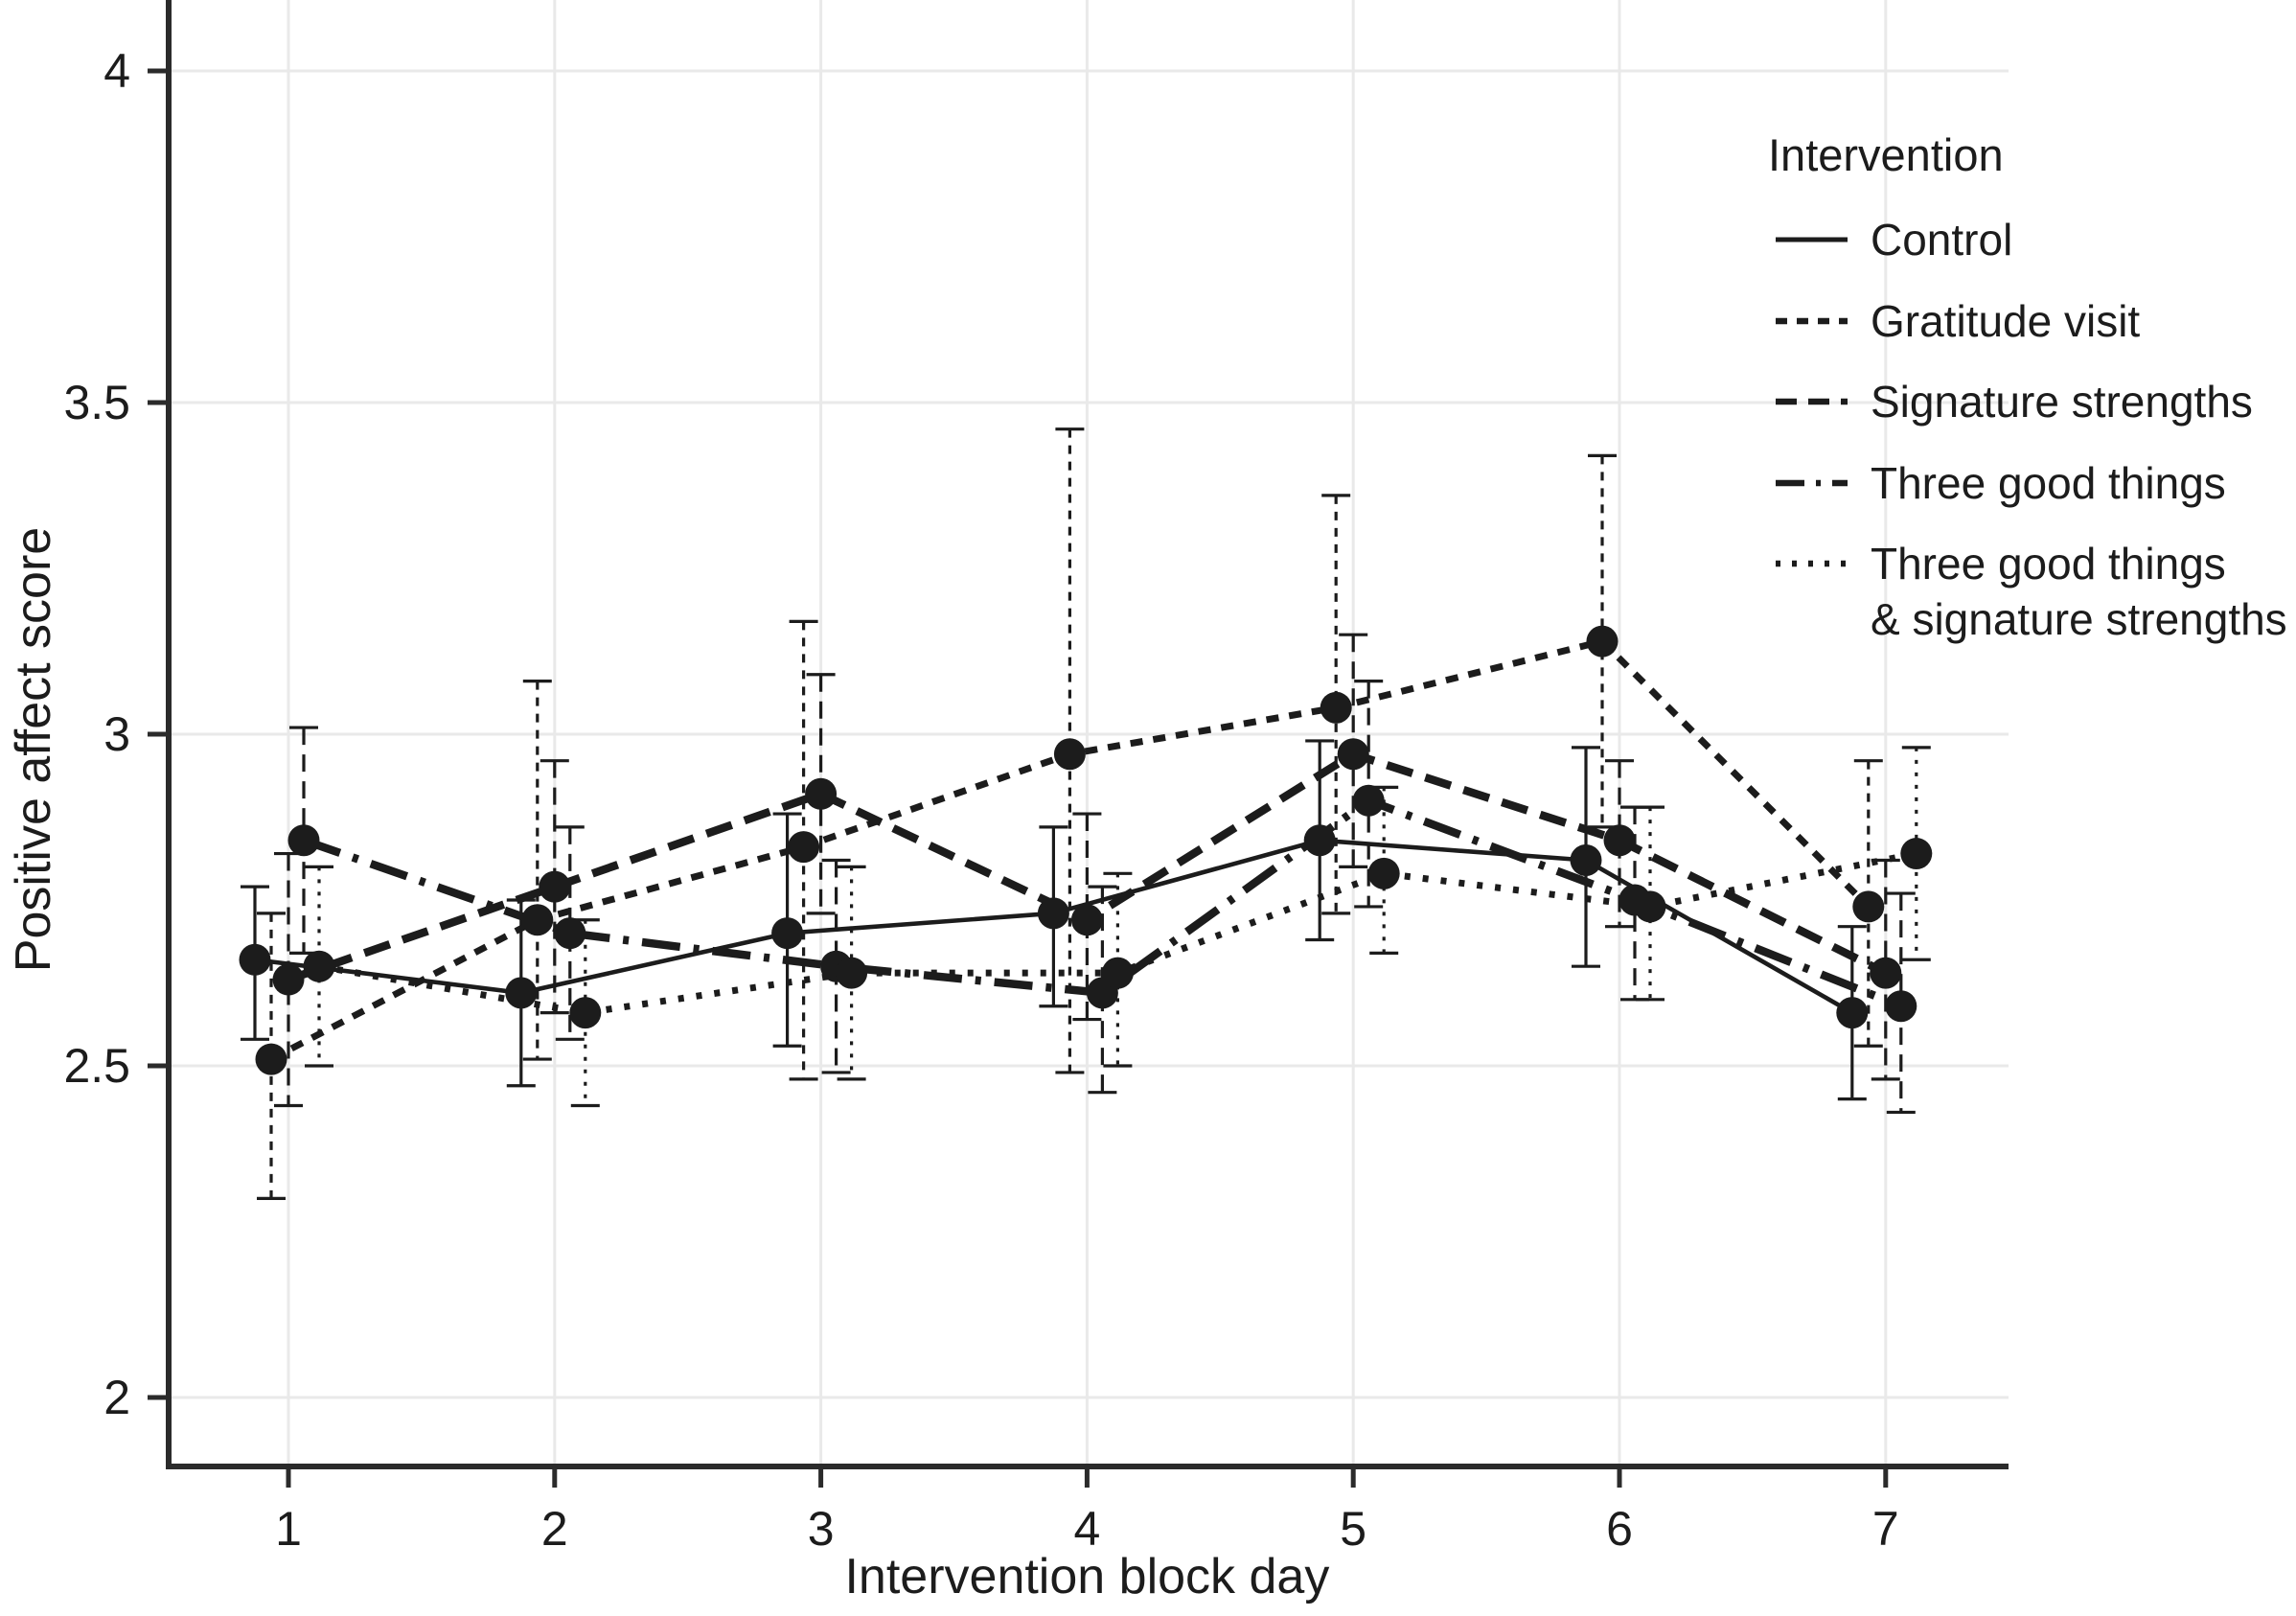 This screenshot has width=2296, height=1616. Describe the element at coordinates (1619, 1529) in the screenshot. I see `x-tick-label: 6` at that location.